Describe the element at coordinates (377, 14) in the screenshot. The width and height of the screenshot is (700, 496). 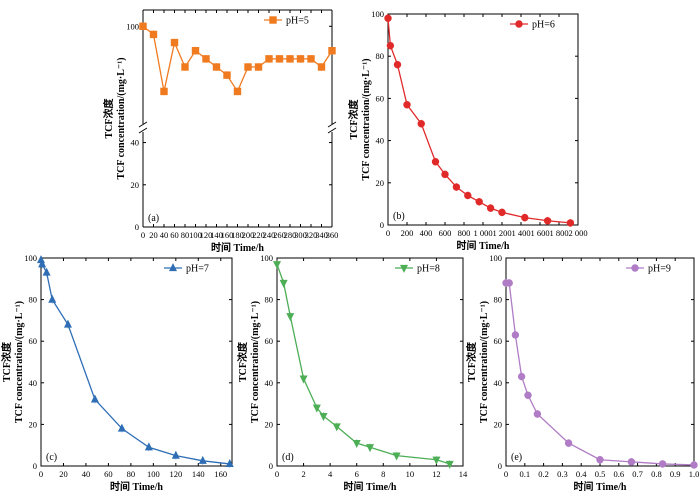
I see `y-tick-label: 100` at that location.